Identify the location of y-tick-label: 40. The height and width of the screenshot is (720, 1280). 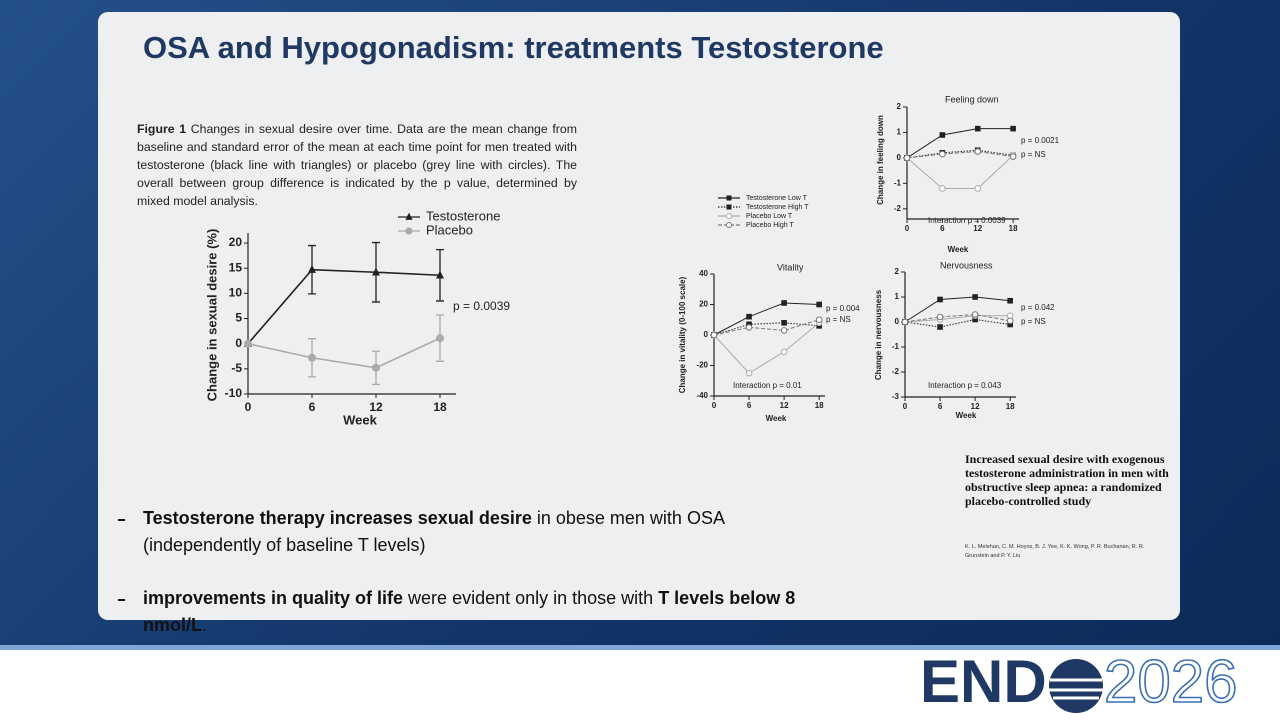
(703, 273).